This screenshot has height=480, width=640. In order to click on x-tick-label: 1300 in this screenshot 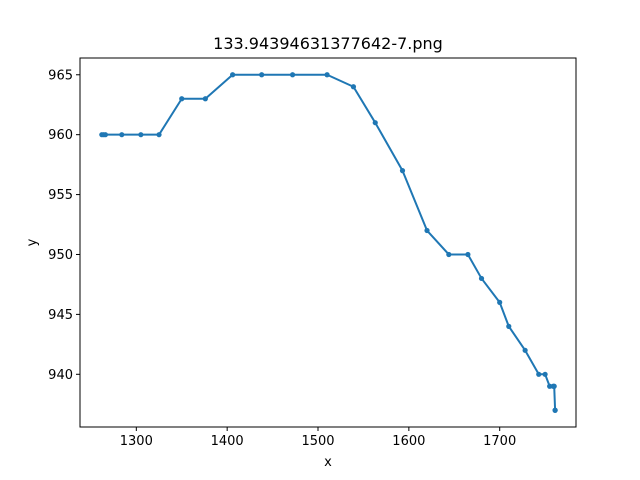, I will do `click(136, 441)`.